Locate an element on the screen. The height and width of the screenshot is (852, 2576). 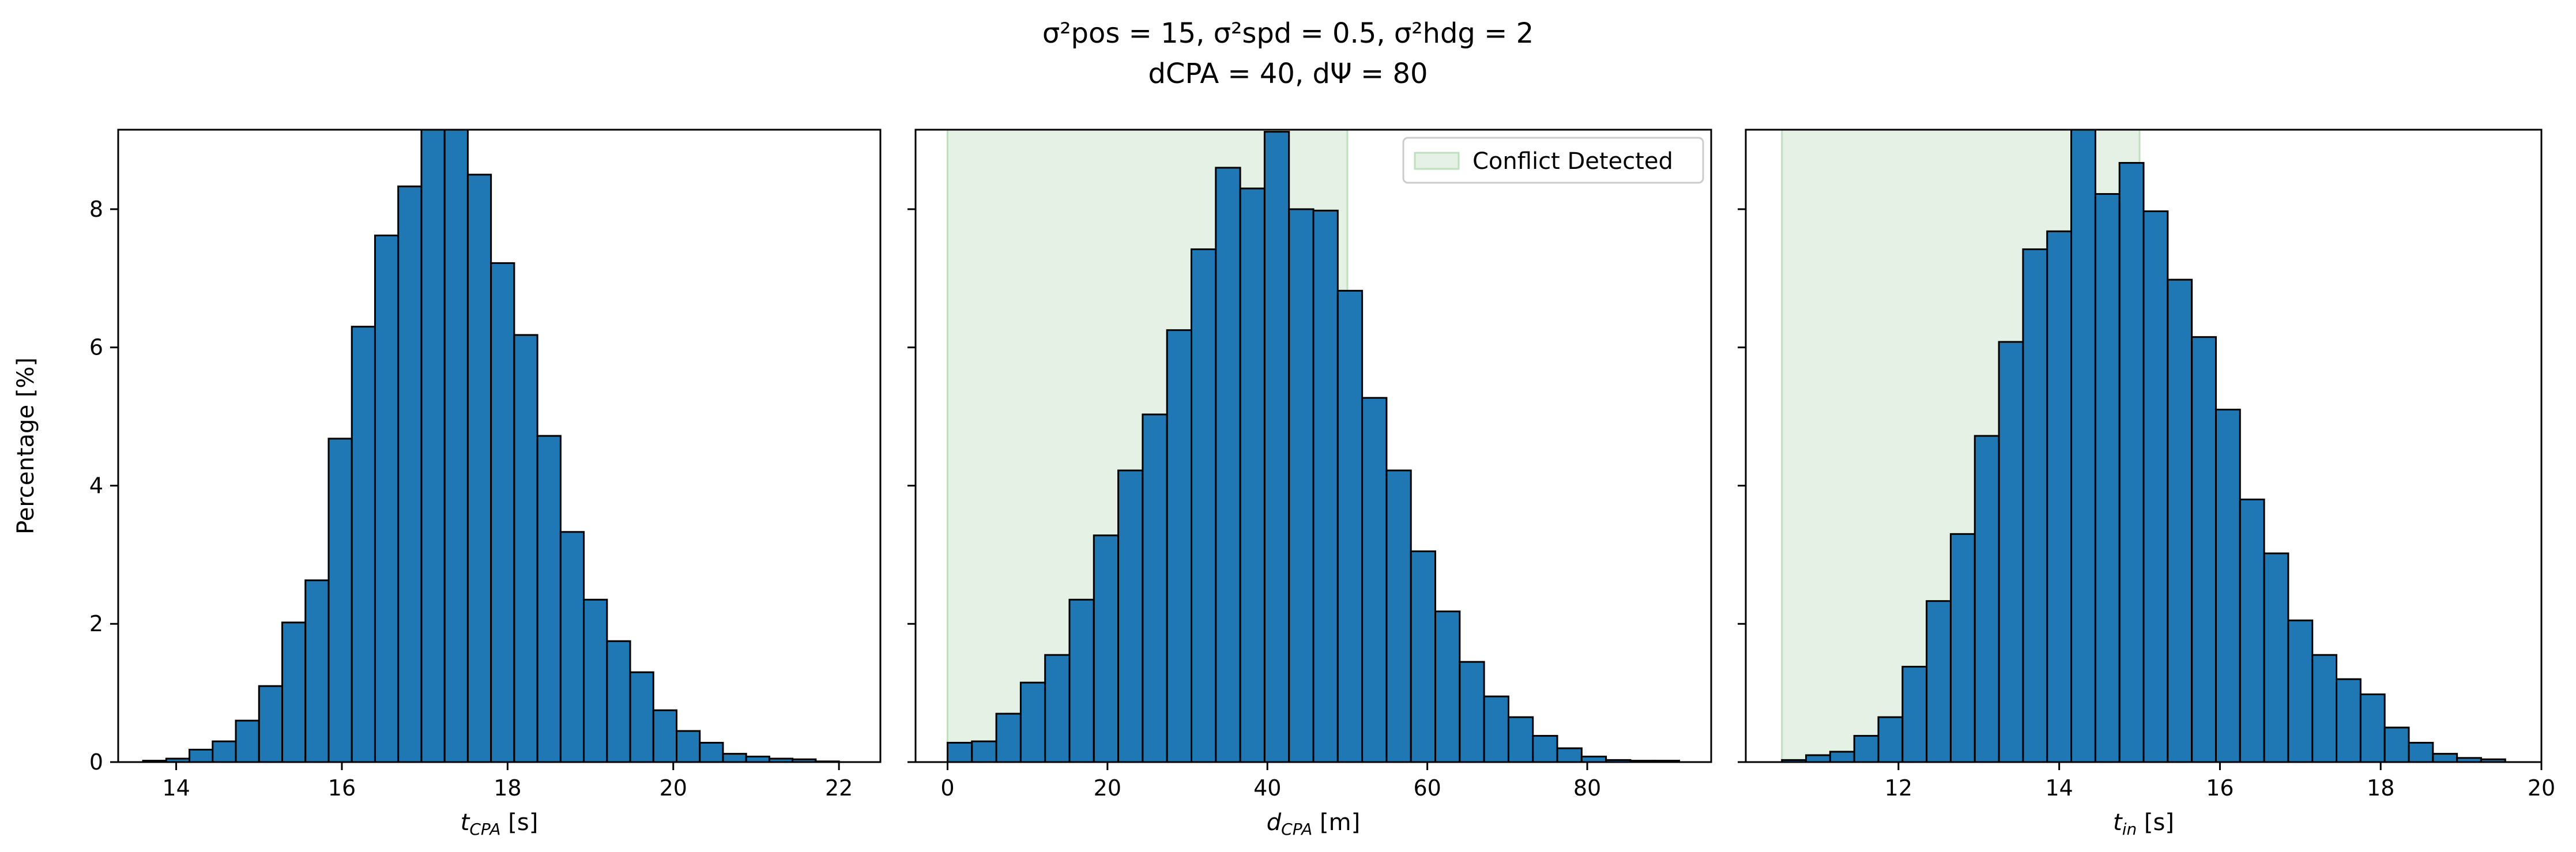
legend: Conflict Detected is located at coordinates (1553, 160).